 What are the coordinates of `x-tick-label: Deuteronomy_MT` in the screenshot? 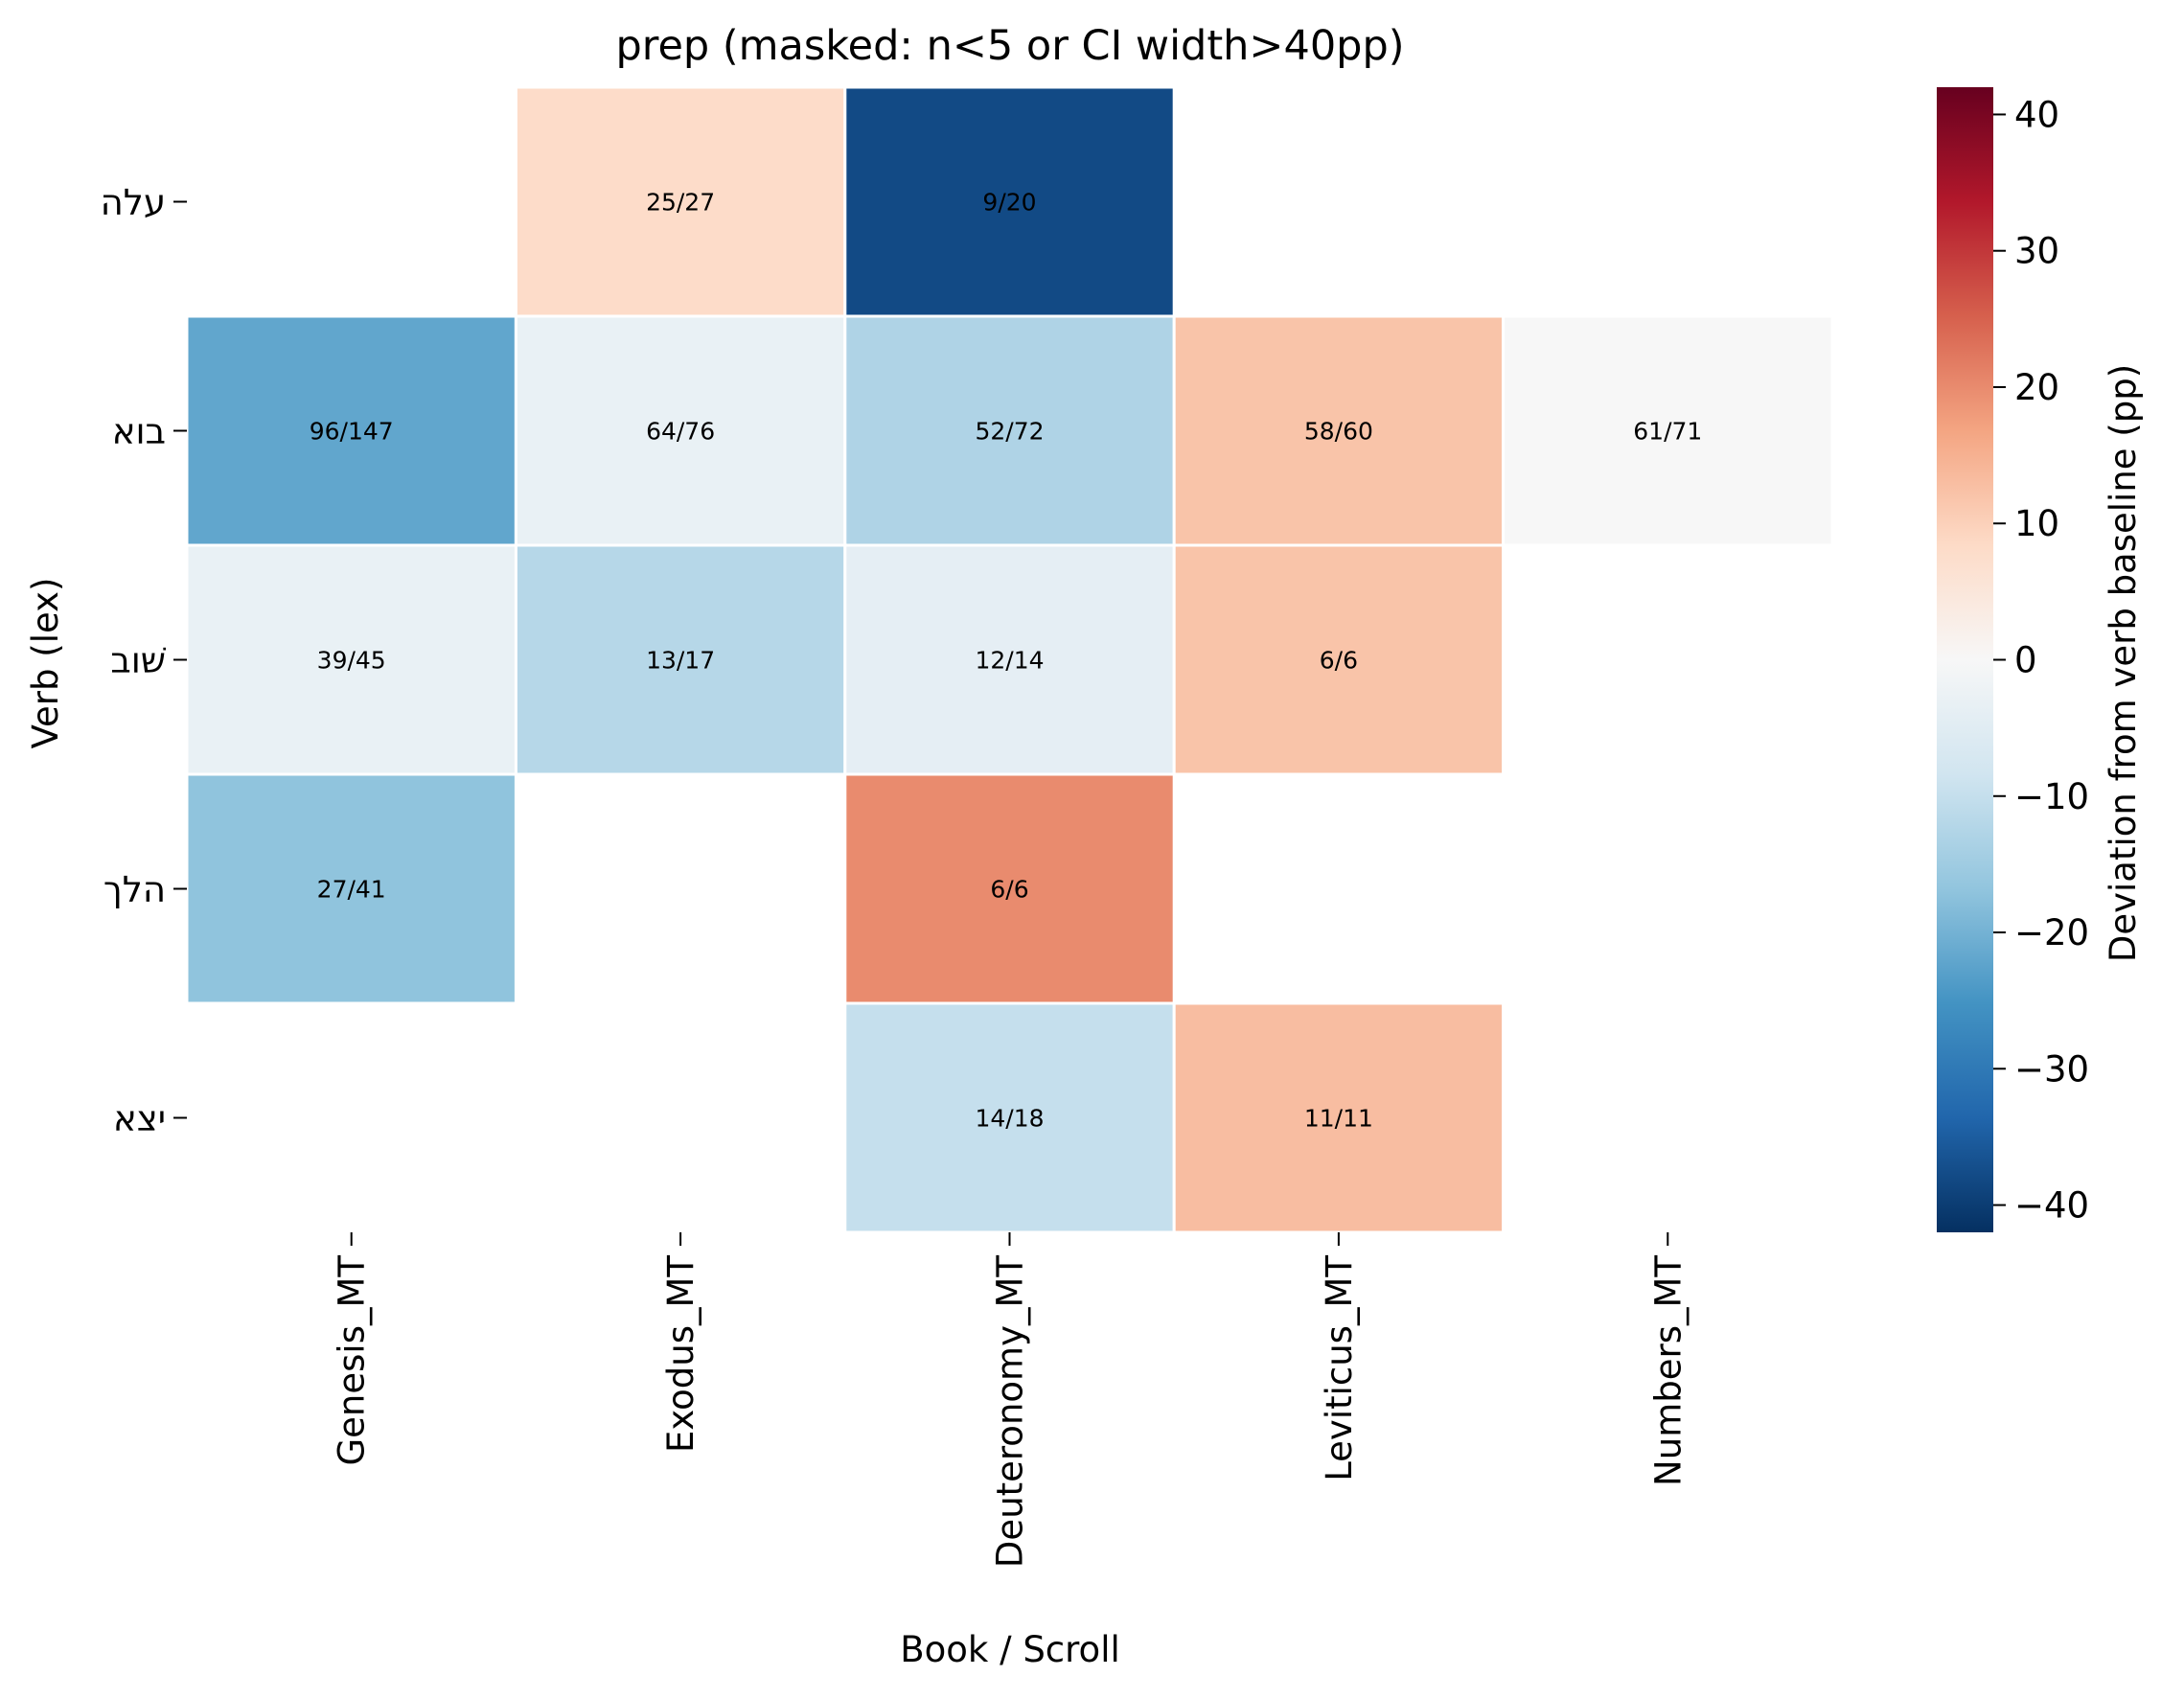 It's located at (1010, 1411).